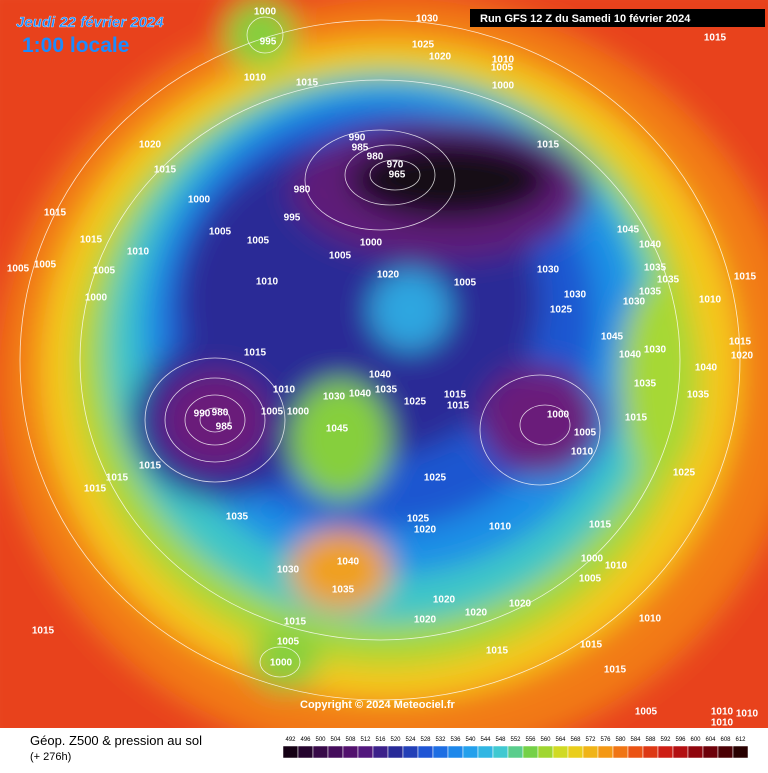  Describe the element at coordinates (397, 175) in the screenshot. I see `pressure-label: 965` at that location.